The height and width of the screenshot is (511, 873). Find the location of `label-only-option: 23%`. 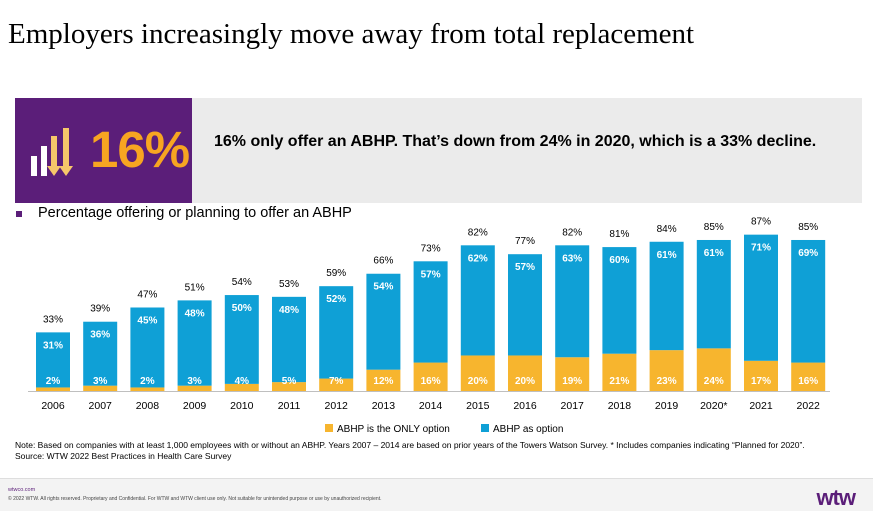

label-only-option: 23% is located at coordinates (667, 381).